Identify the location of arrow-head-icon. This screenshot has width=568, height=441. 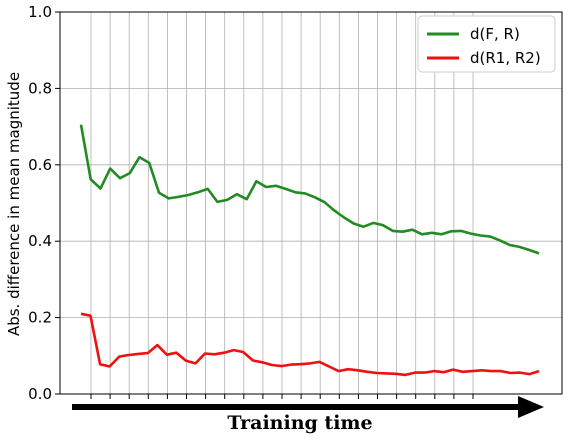
(531, 407).